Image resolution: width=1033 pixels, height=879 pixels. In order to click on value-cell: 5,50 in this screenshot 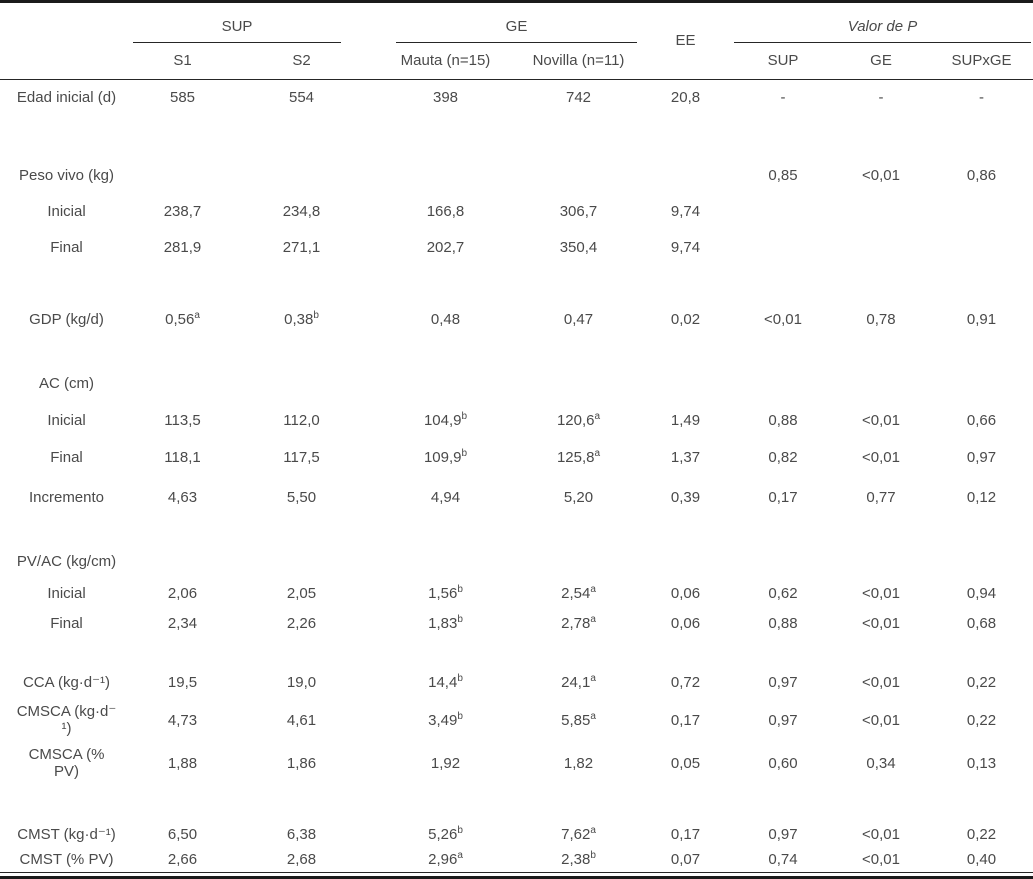, I will do `click(301, 497)`.